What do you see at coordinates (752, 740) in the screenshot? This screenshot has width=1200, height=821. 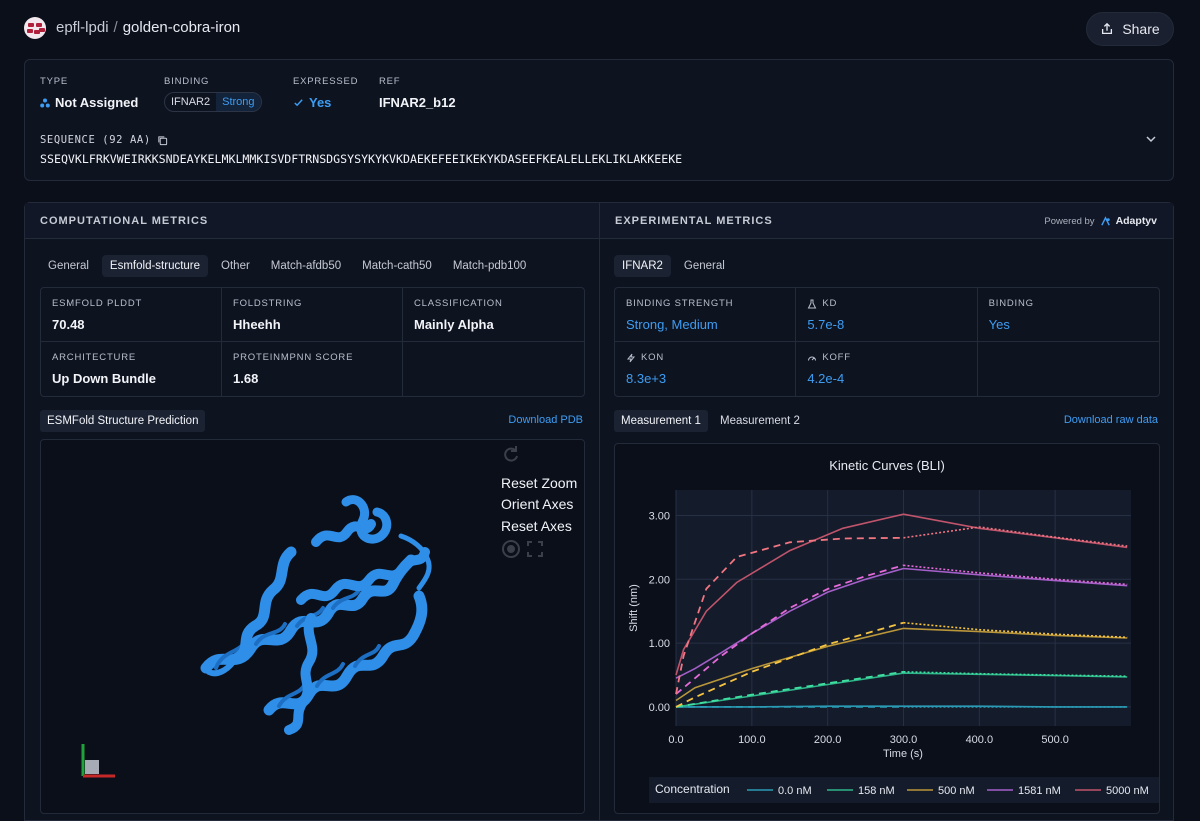 I see `x-tick-label: 100.0` at bounding box center [752, 740].